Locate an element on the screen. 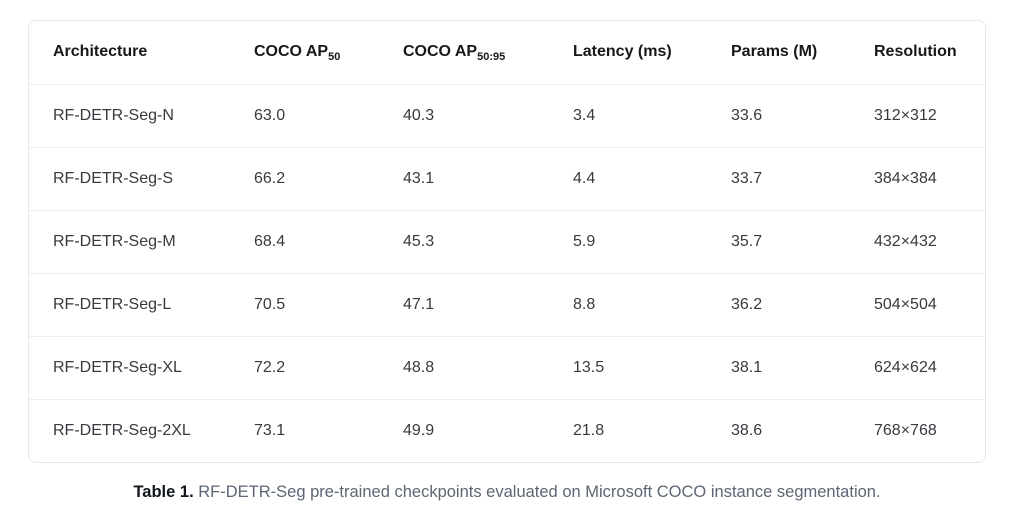  column-header-subscript: 50:95 is located at coordinates (491, 57).